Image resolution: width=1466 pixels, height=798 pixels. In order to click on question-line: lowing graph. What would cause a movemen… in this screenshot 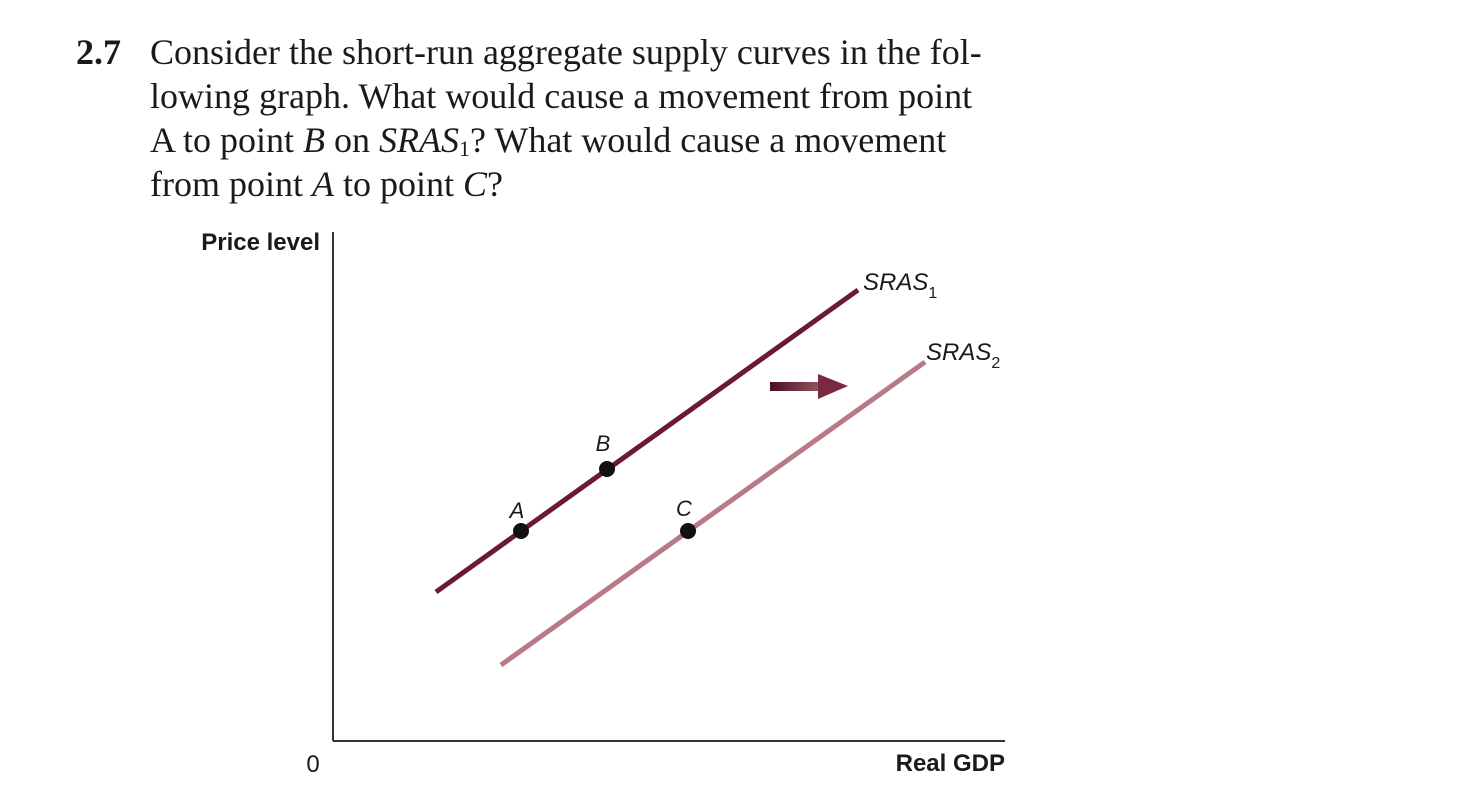, I will do `click(590, 96)`.